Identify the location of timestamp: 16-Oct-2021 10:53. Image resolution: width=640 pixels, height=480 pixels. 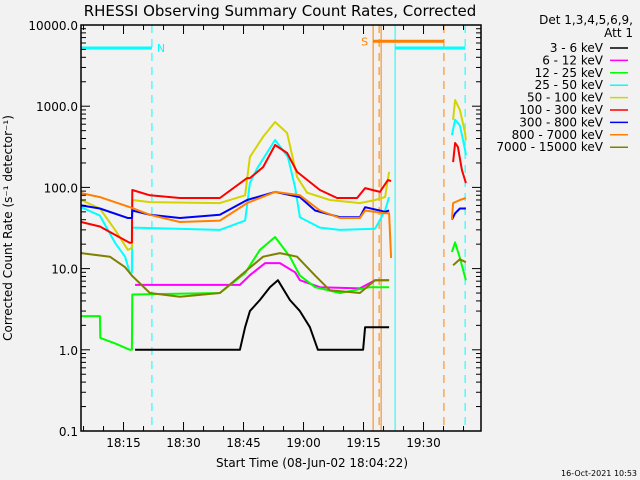
(599, 473).